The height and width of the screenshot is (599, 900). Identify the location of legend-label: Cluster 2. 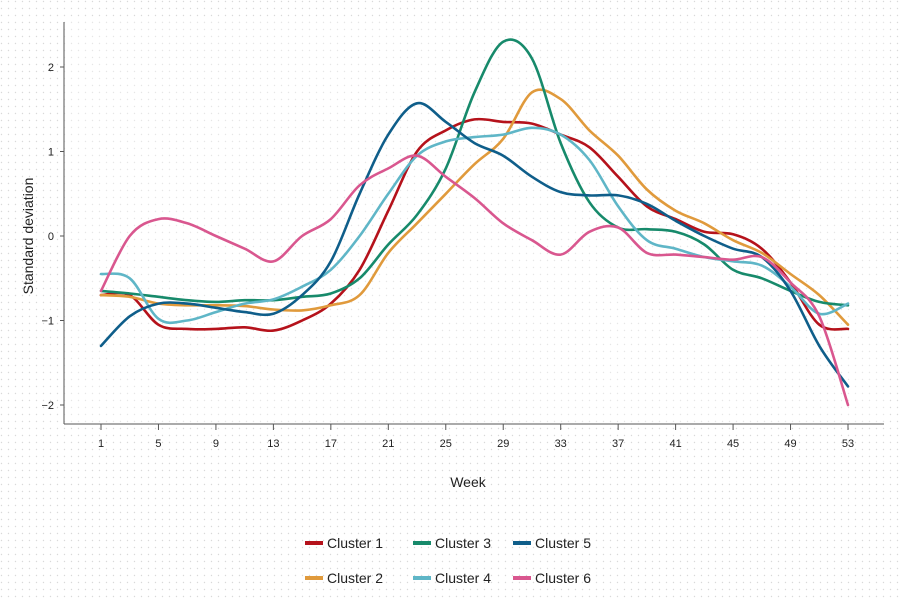
(355, 578).